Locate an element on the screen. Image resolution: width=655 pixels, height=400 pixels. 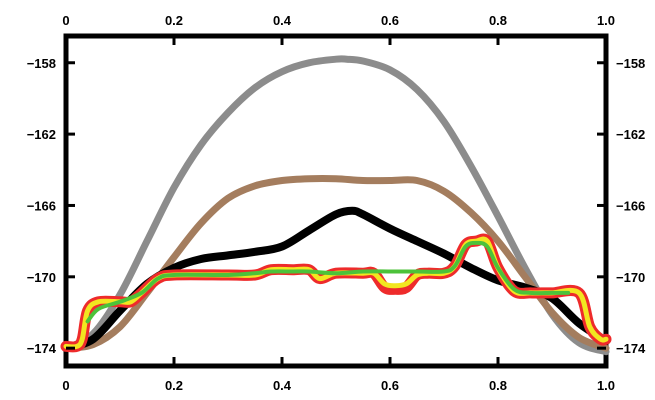
y-tick-label-right: −170 is located at coordinates (630, 277).